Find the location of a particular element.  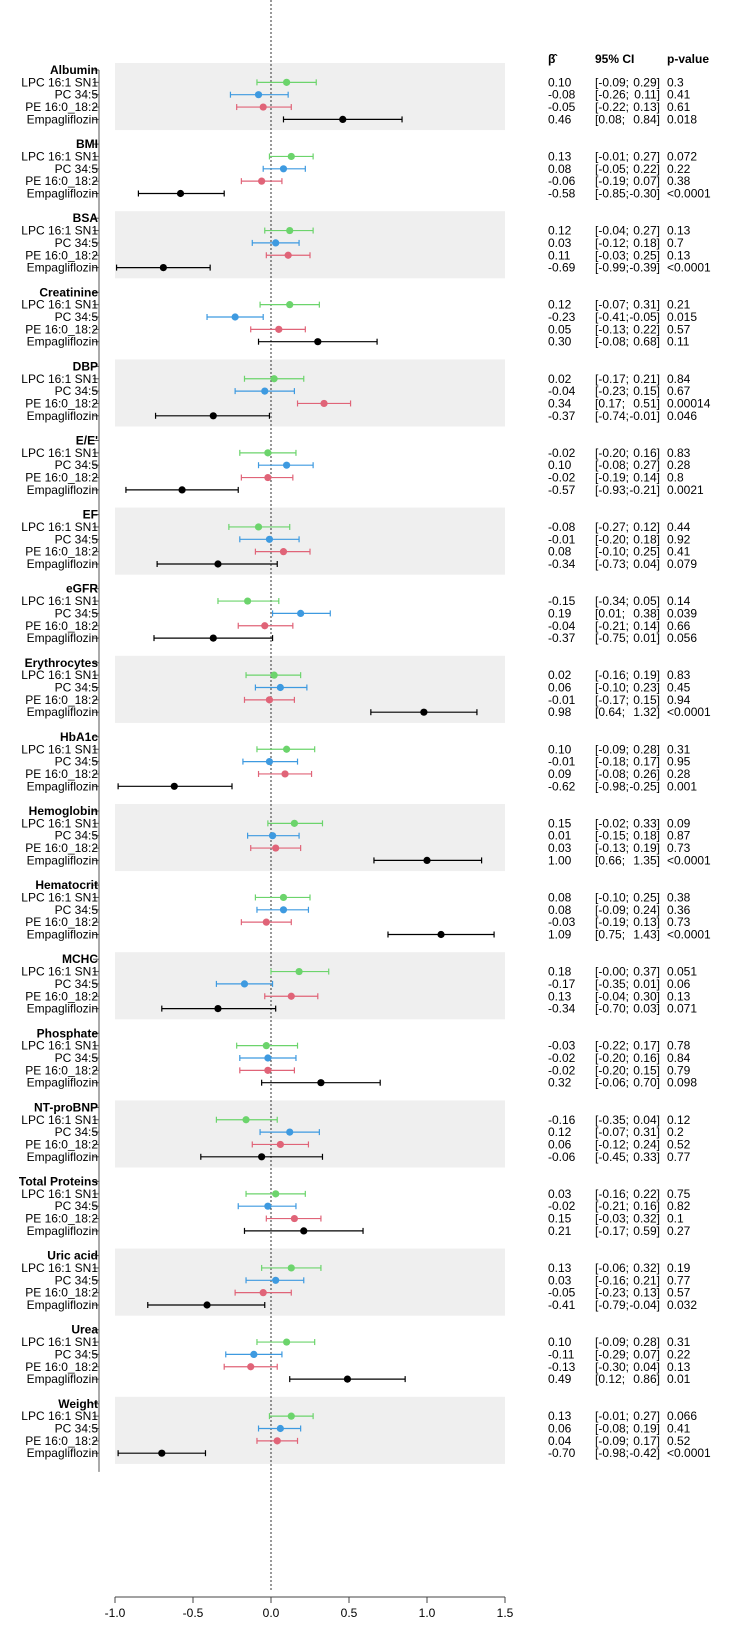

ci-high-value: 0.13] is located at coordinates (646, 922).